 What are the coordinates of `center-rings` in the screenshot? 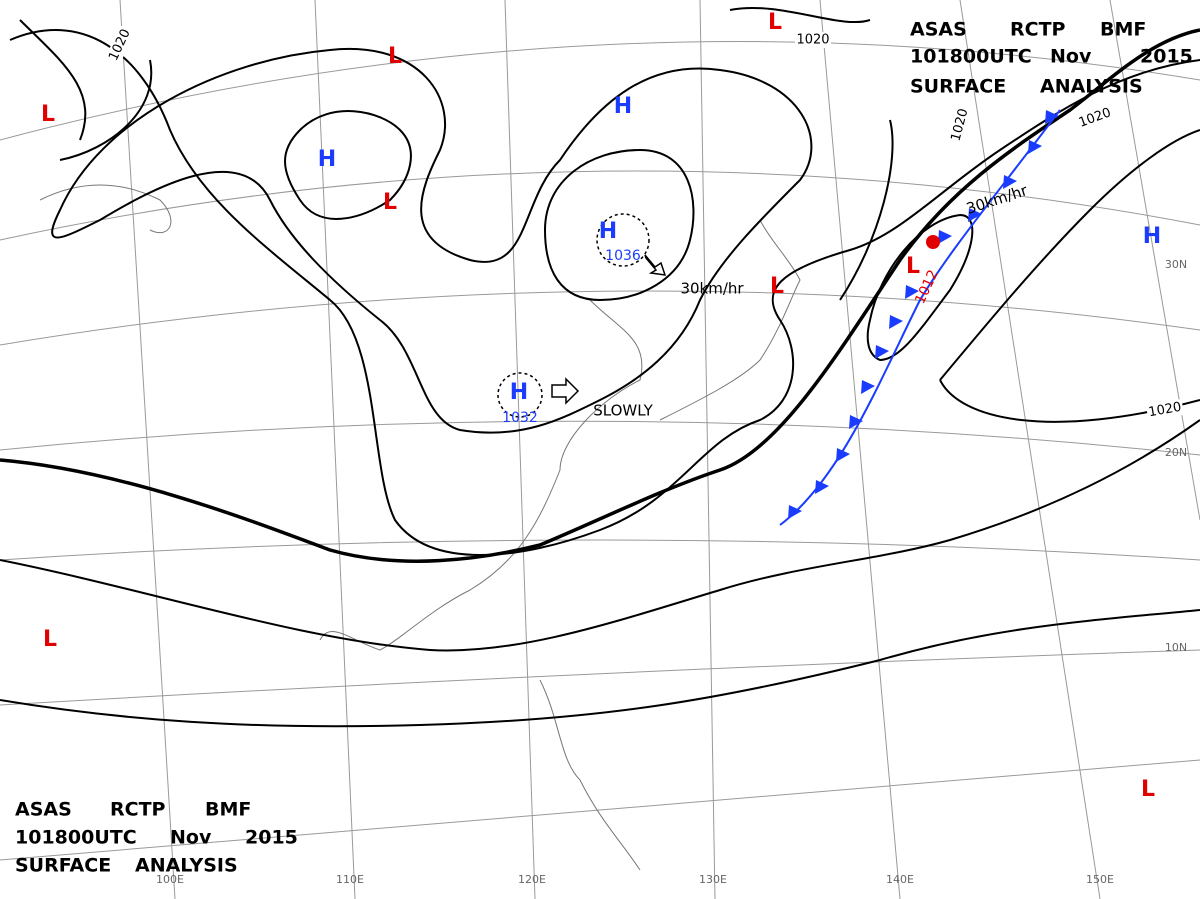 It's located at (582, 315).